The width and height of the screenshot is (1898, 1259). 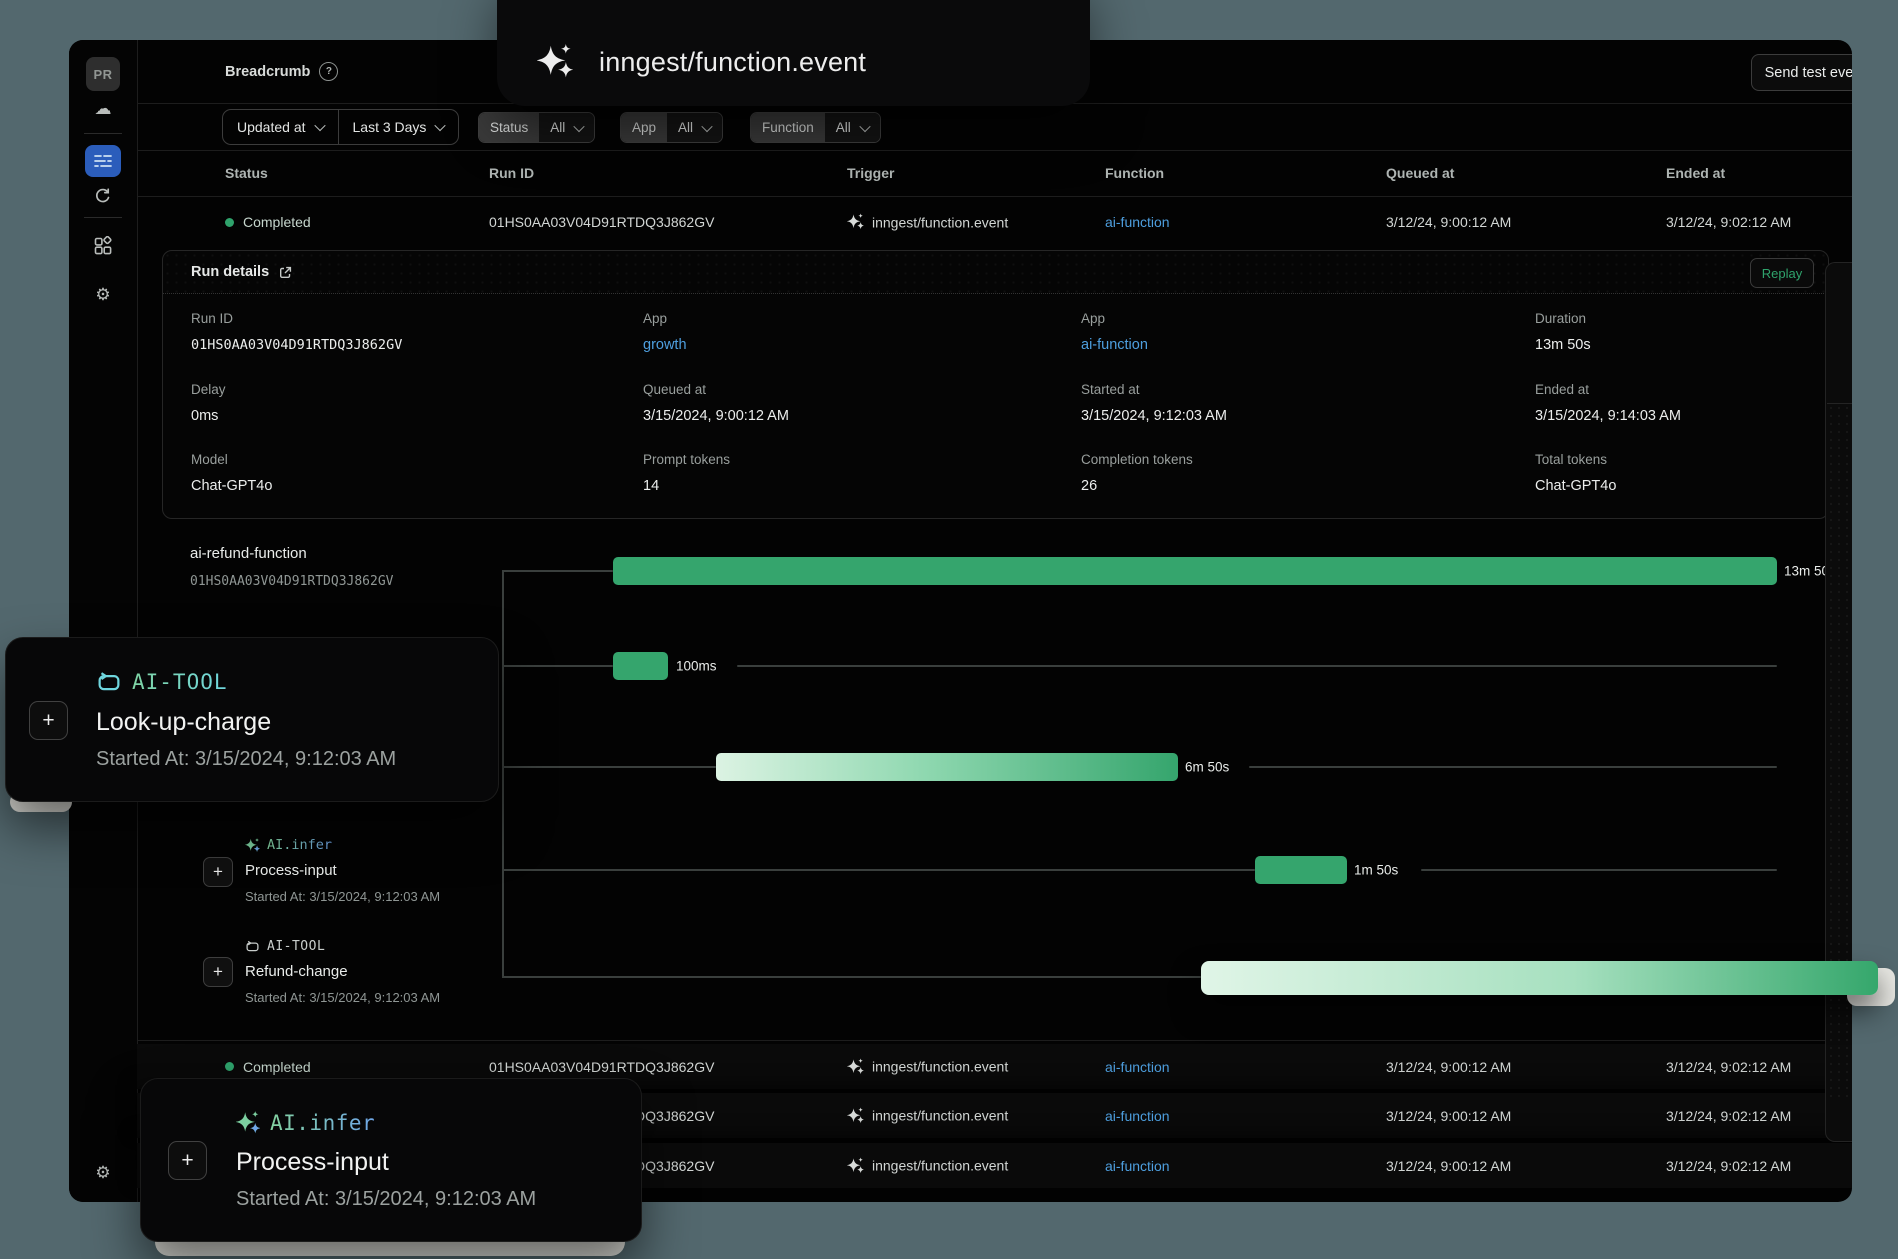 What do you see at coordinates (1561, 318) in the screenshot?
I see `field-label: Duration` at bounding box center [1561, 318].